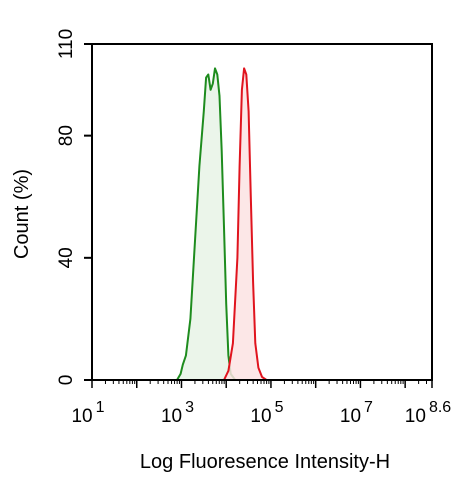 This screenshot has height=479, width=476. Describe the element at coordinates (66, 257) in the screenshot. I see `y-tick-label-40: 40` at that location.